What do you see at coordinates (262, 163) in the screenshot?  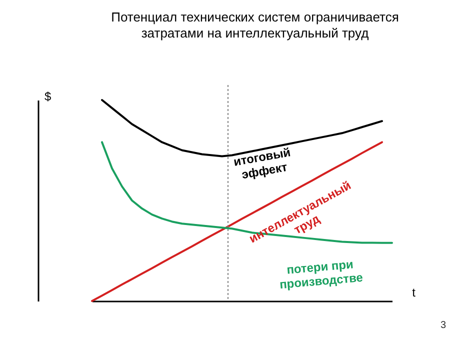 I see `text: итоговый эффект` at bounding box center [262, 163].